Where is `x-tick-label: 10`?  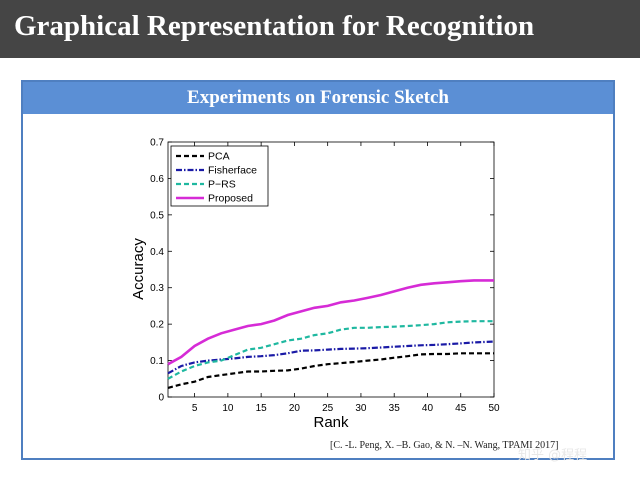
x-tick-label: 10 is located at coordinates (228, 408).